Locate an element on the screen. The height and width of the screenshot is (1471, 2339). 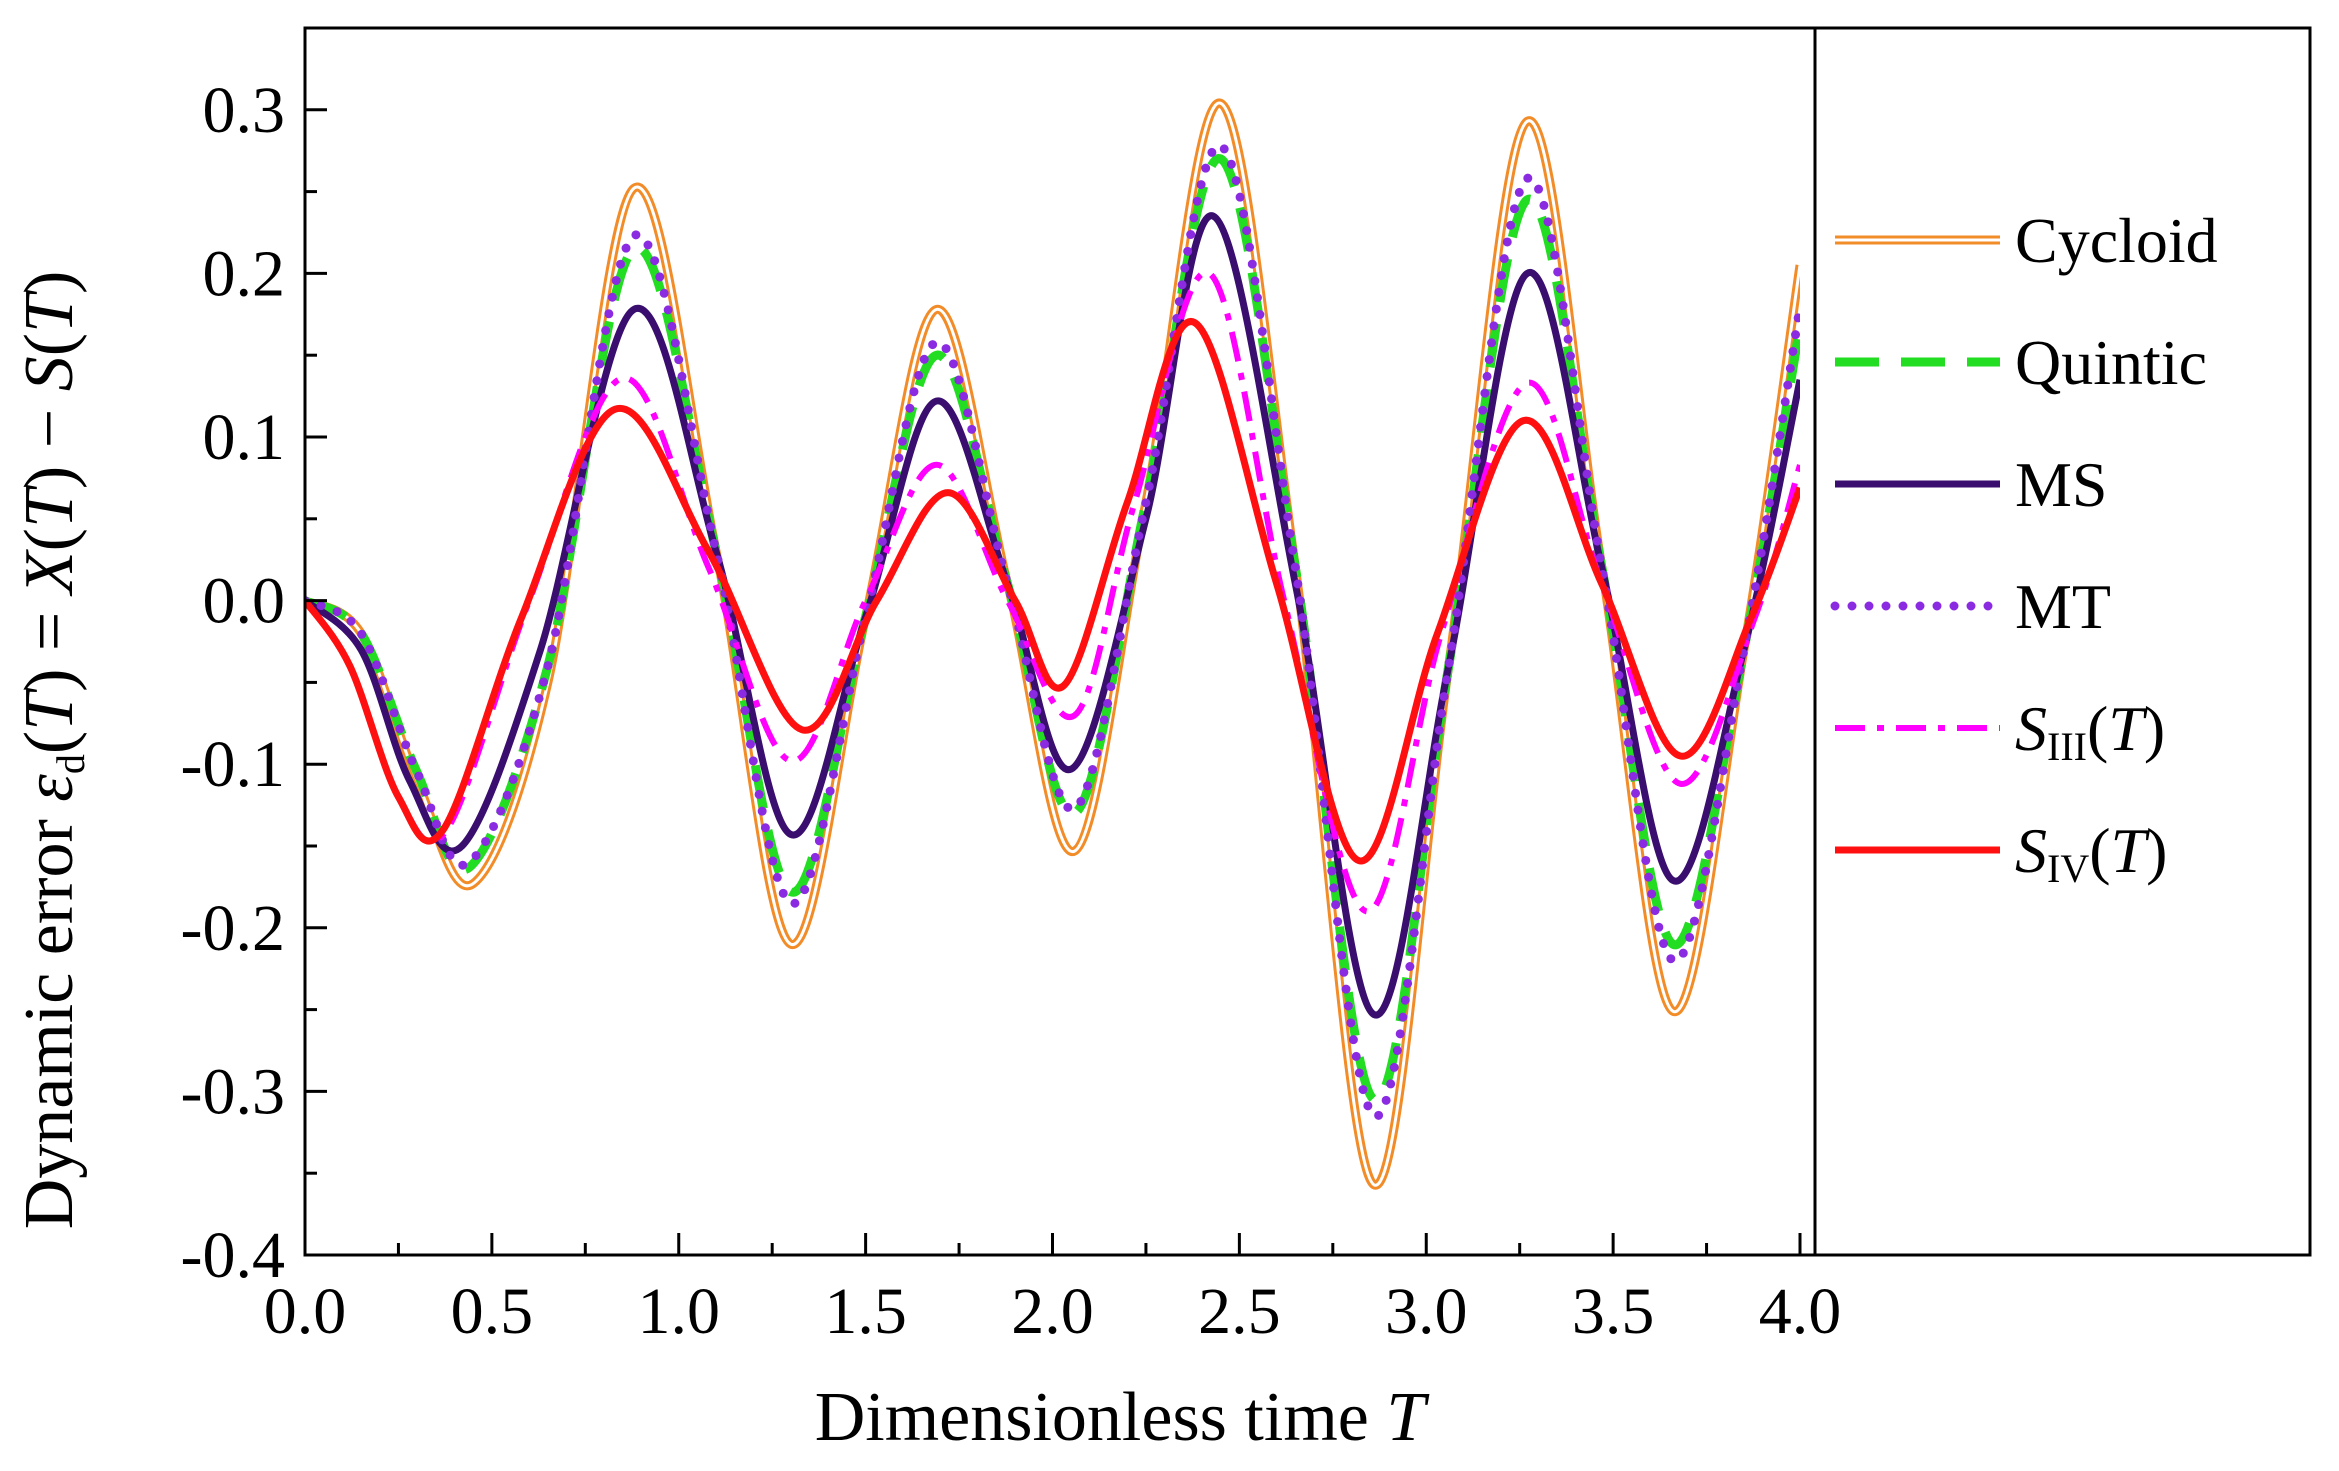
x-tick-label: 1.0 is located at coordinates (679, 1311).